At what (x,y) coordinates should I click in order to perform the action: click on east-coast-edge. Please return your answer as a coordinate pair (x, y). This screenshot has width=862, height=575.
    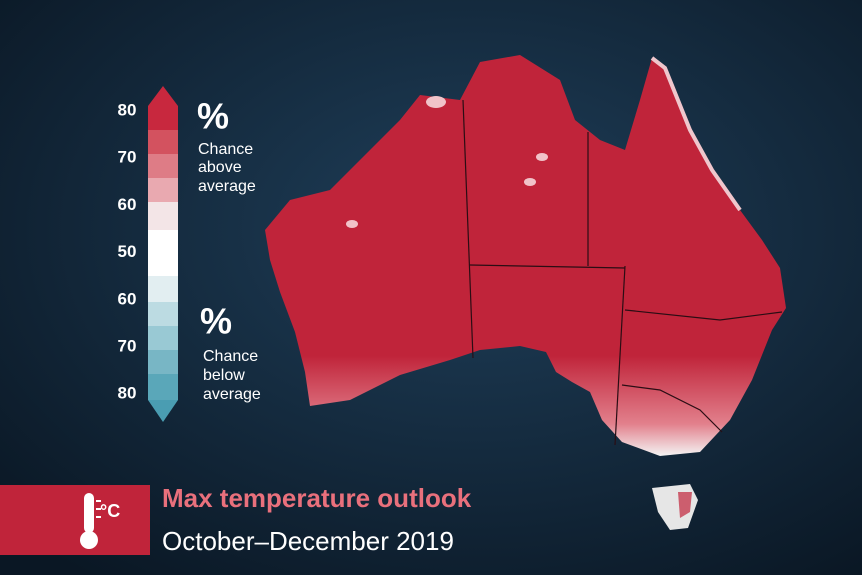
    Looking at the image, I should click on (696, 134).